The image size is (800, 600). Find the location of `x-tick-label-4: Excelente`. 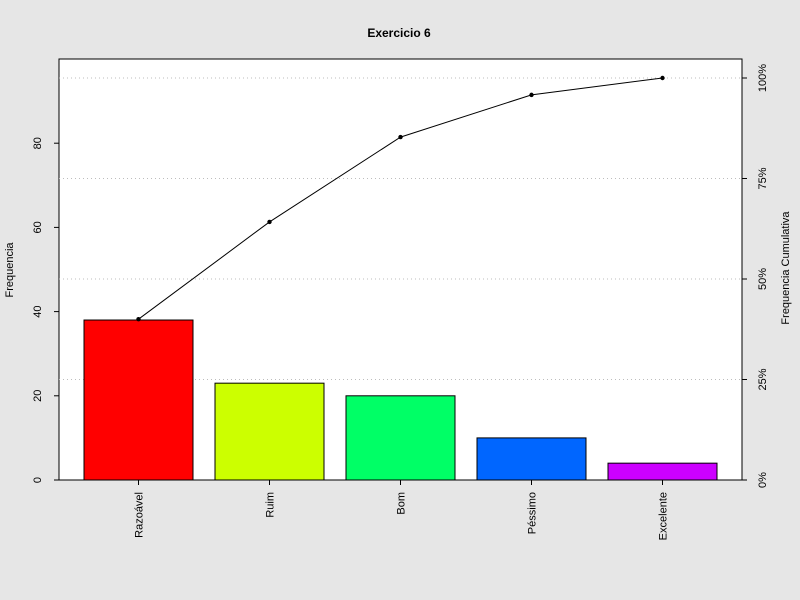

x-tick-label-4: Excelente is located at coordinates (664, 516).